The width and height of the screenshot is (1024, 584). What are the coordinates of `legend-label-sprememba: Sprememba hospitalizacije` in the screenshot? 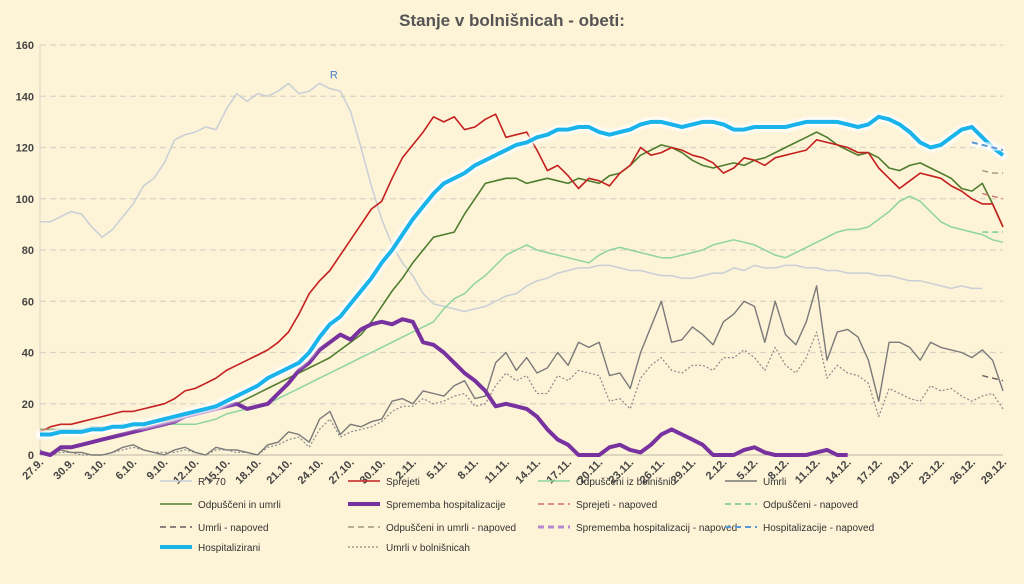 It's located at (446, 505).